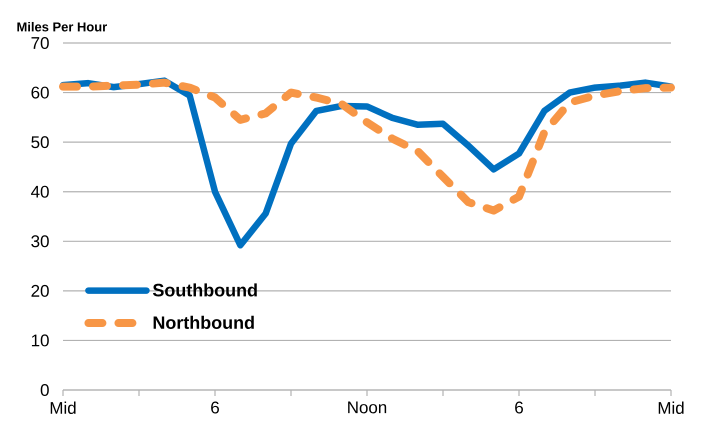  What do you see at coordinates (40, 192) in the screenshot?
I see `y-tick-label: 40` at bounding box center [40, 192].